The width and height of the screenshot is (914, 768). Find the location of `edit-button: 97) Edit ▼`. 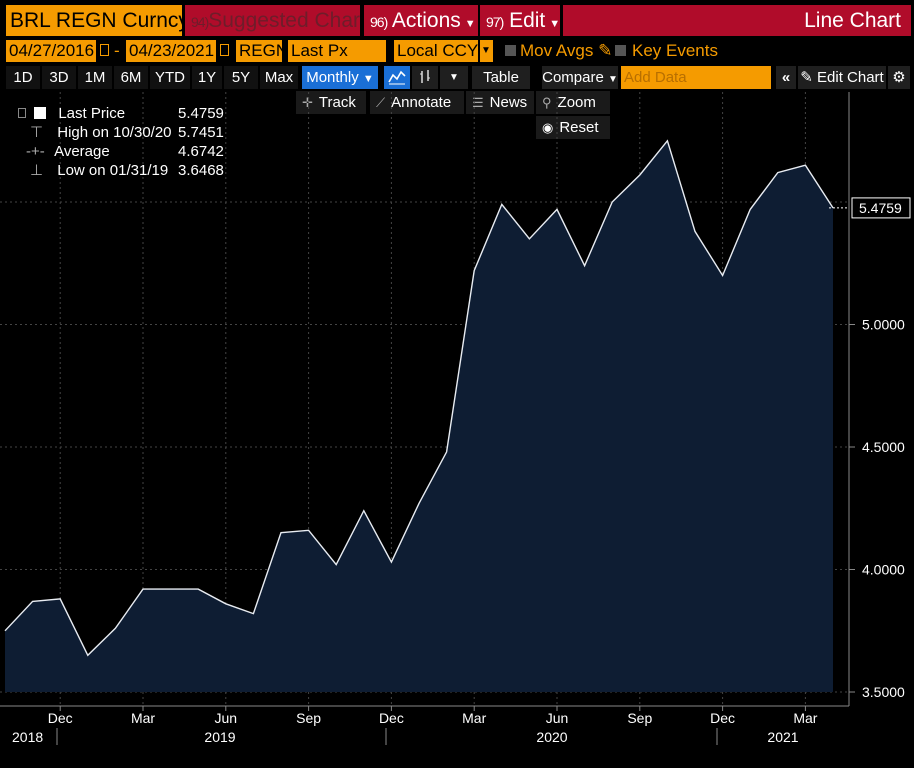

edit-button: 97) Edit ▼ is located at coordinates (520, 20).